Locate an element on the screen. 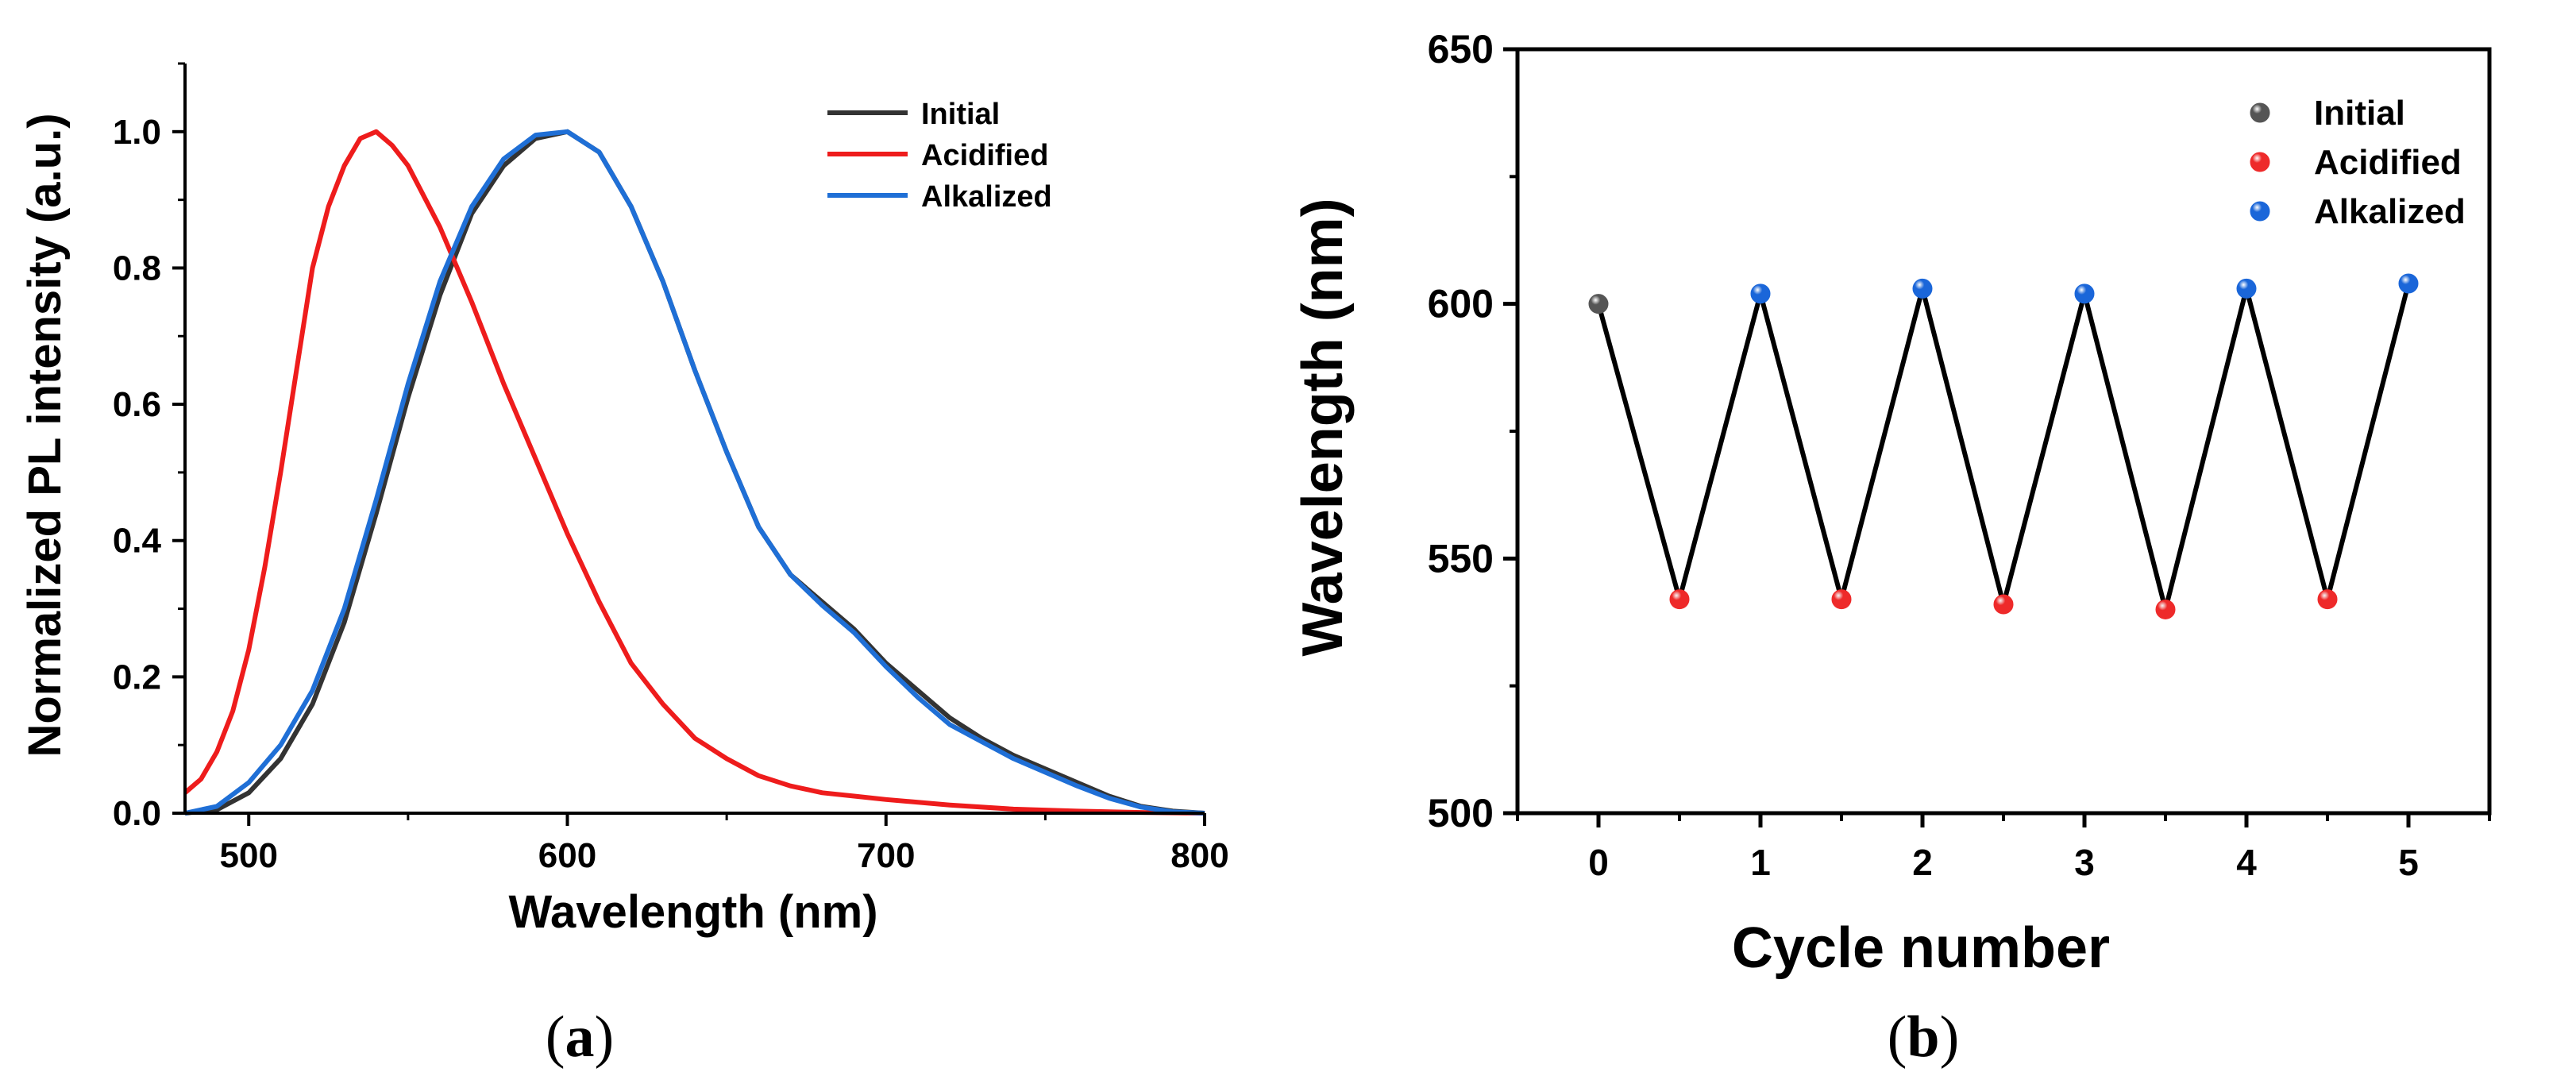  panel-a-y-tick-label: 0.4 is located at coordinates (137, 541).